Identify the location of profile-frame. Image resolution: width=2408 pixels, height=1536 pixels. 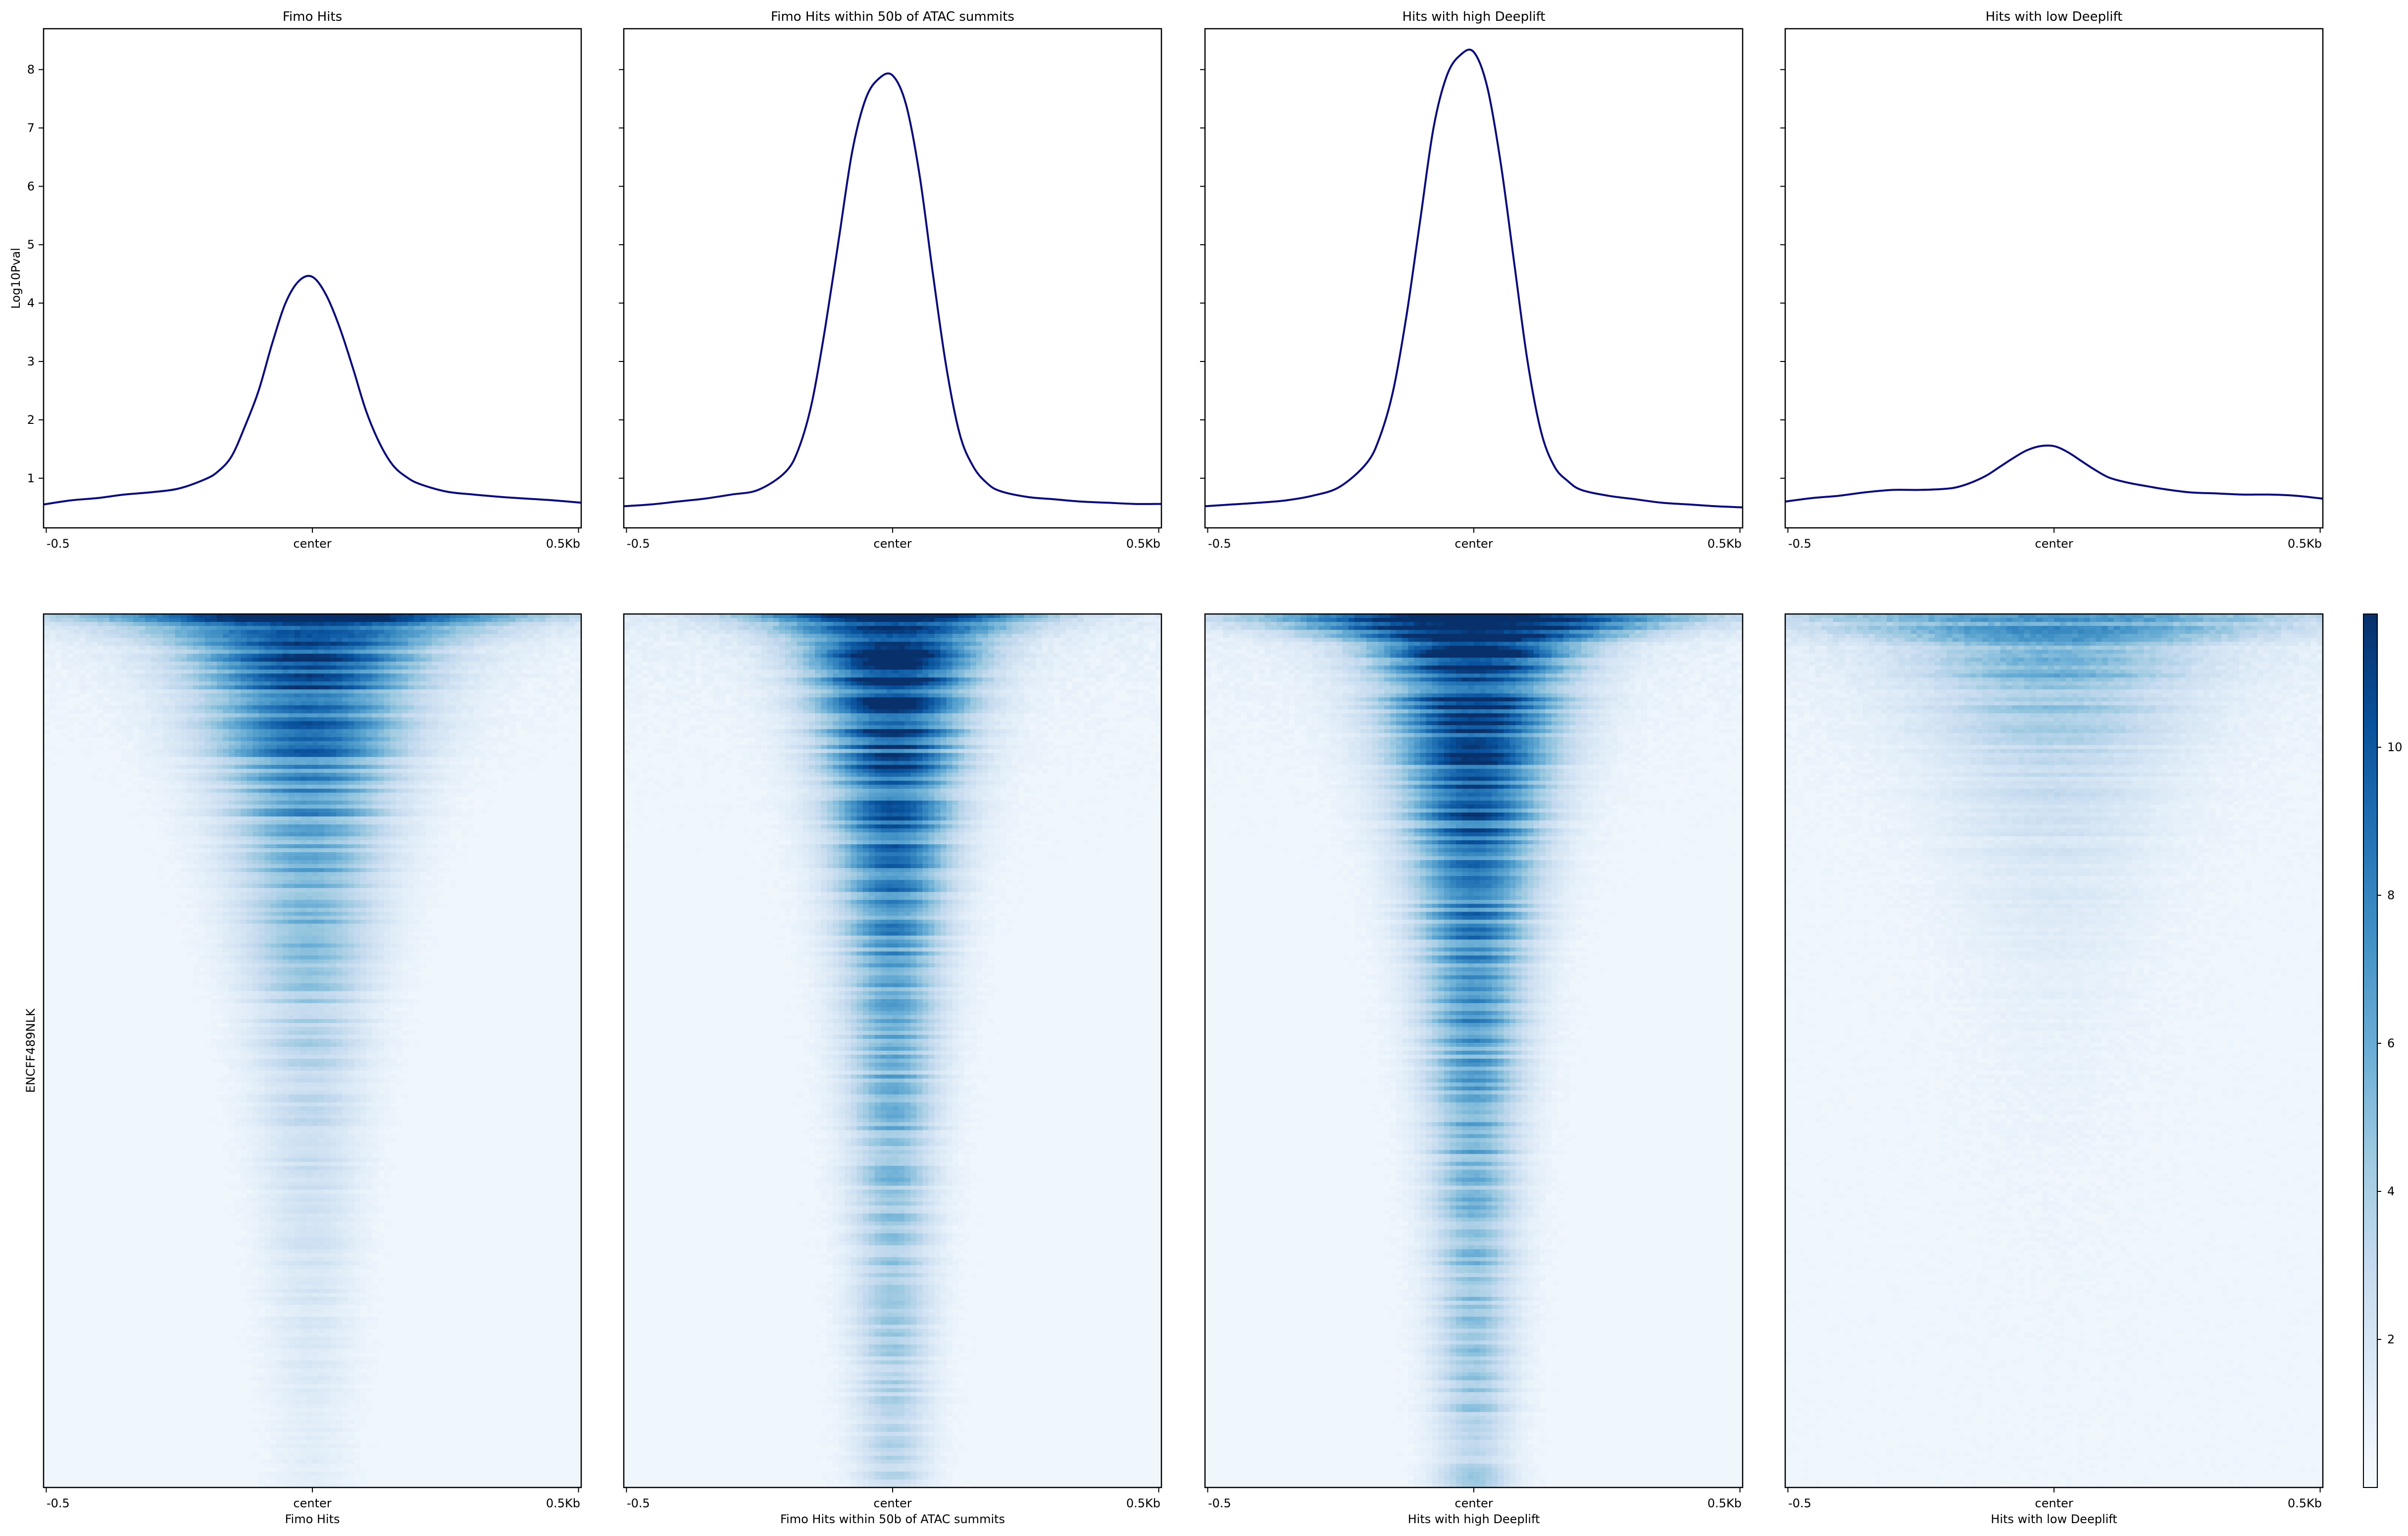
(1474, 278).